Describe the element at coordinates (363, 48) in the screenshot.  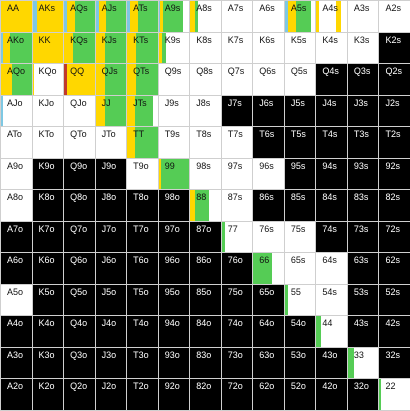
I see `hand-cell-k3s: K3s` at that location.